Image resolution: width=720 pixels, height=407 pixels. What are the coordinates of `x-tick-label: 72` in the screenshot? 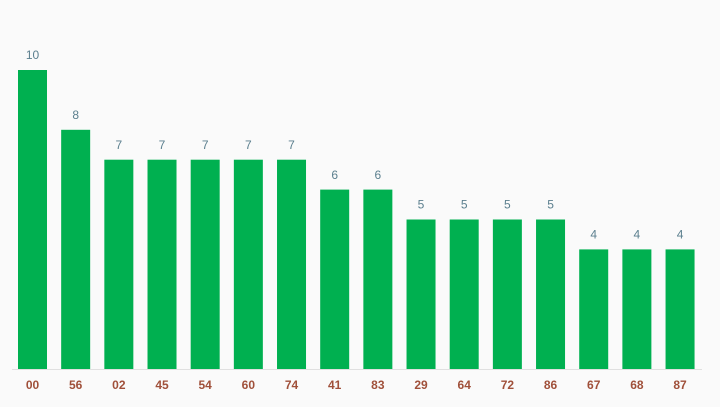 It's located at (508, 385).